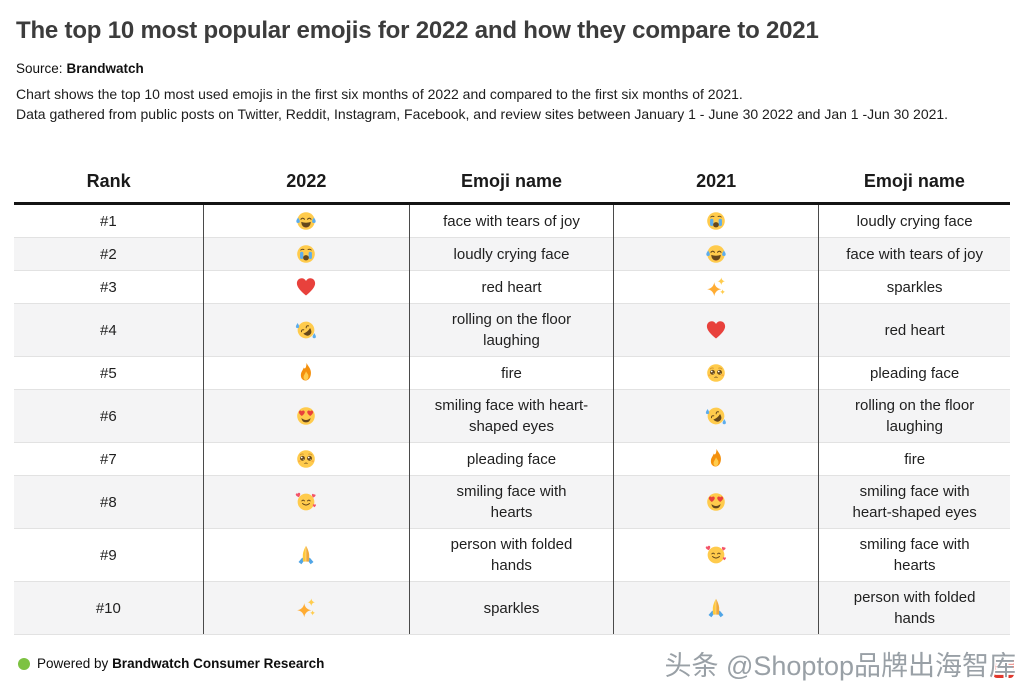 The height and width of the screenshot is (695, 1024). I want to click on emoji-name-2022-cell: smiling face with heart- shaped eyes, so click(511, 416).